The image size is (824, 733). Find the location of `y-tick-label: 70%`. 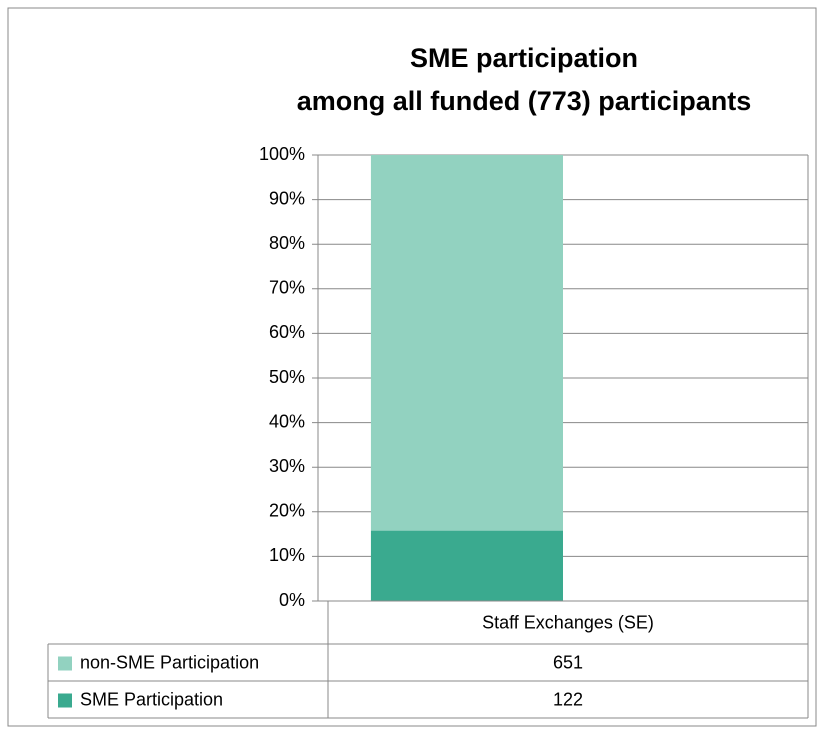

y-tick-label: 70% is located at coordinates (287, 288).